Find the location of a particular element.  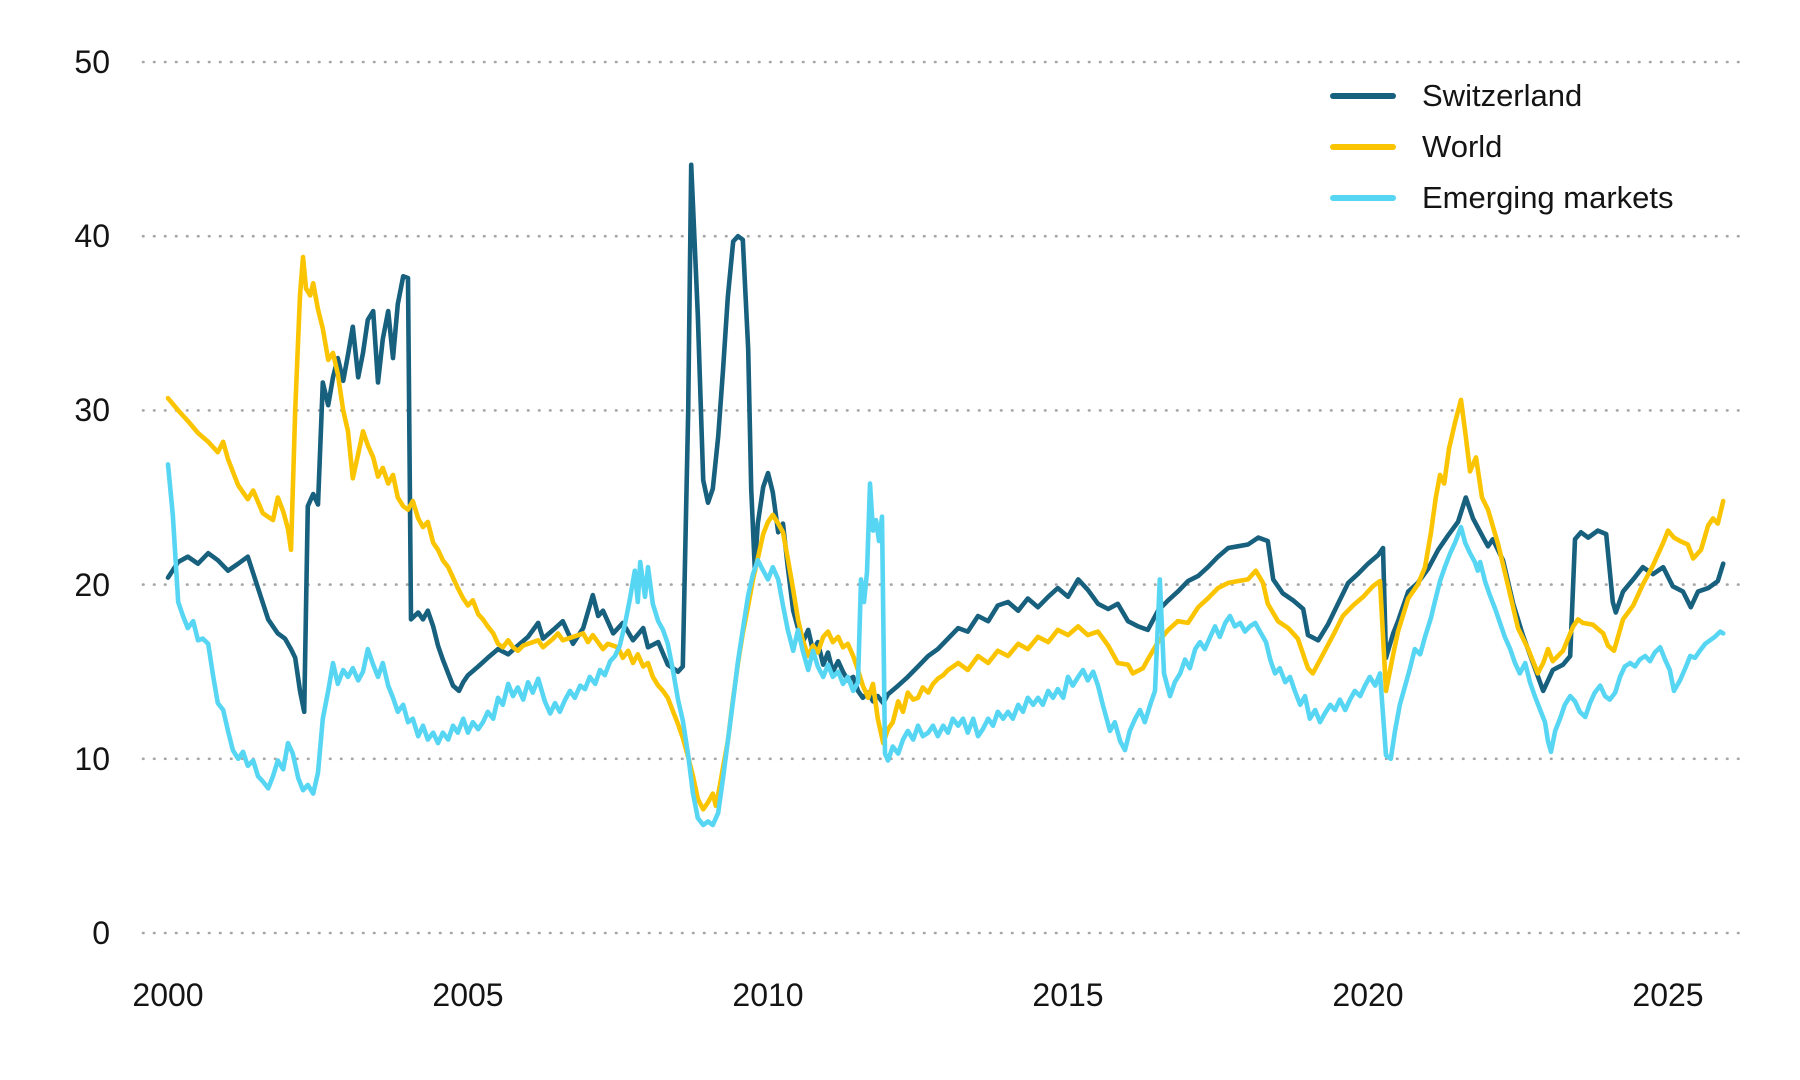

x-tick-label: 2015 is located at coordinates (1068, 995).